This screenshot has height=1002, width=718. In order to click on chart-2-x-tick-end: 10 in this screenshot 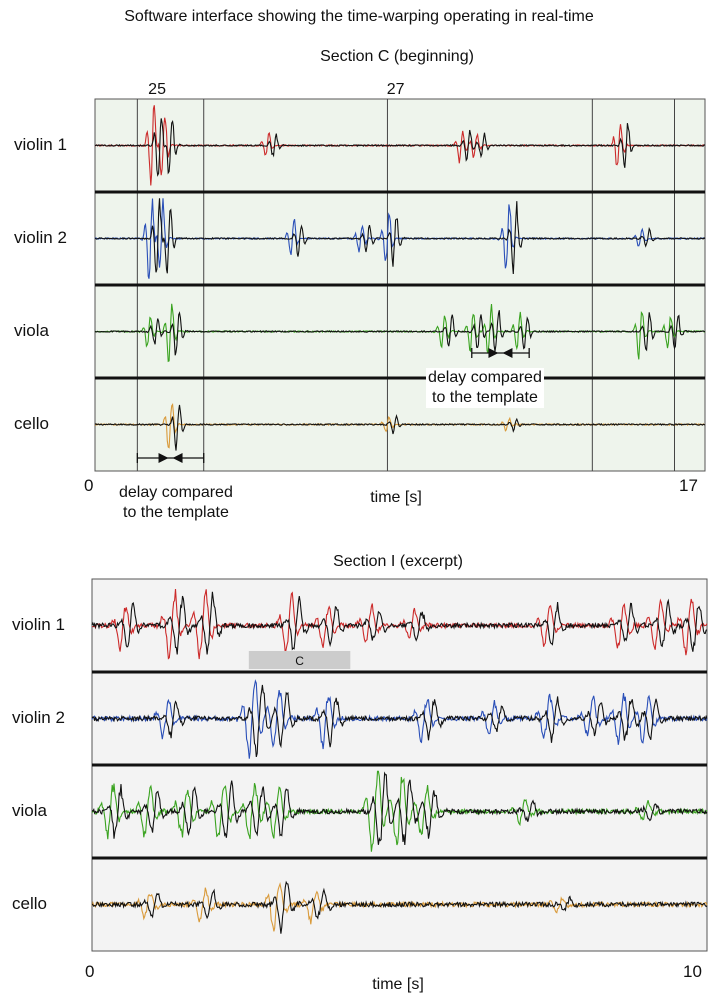, I will do `click(692, 971)`.